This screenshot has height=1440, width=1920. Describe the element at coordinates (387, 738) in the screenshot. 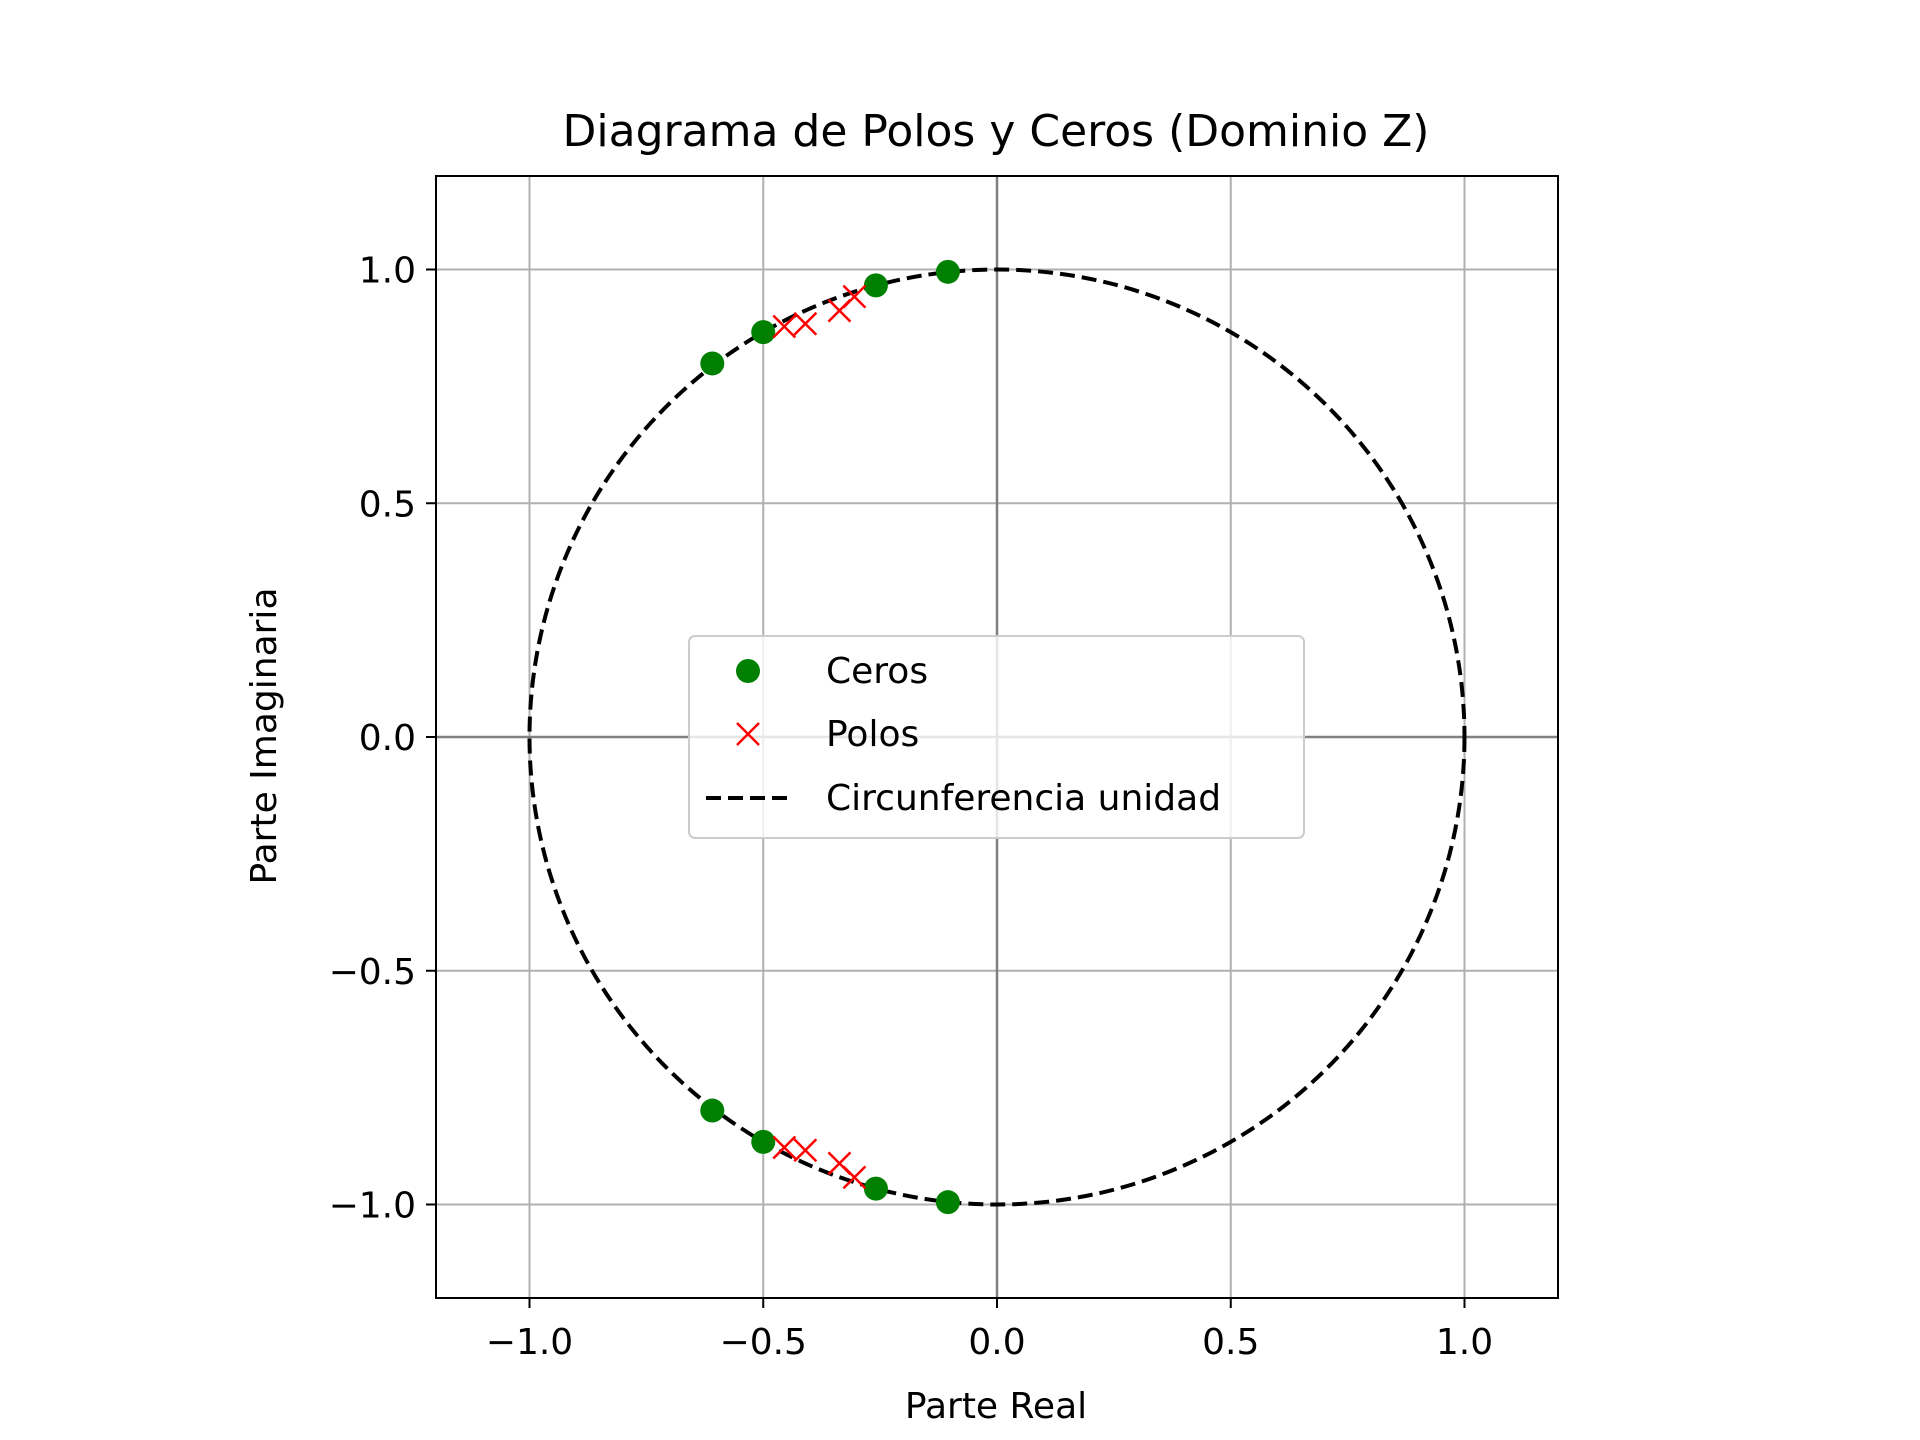

I see `y-tick-label-2: 0.0` at that location.